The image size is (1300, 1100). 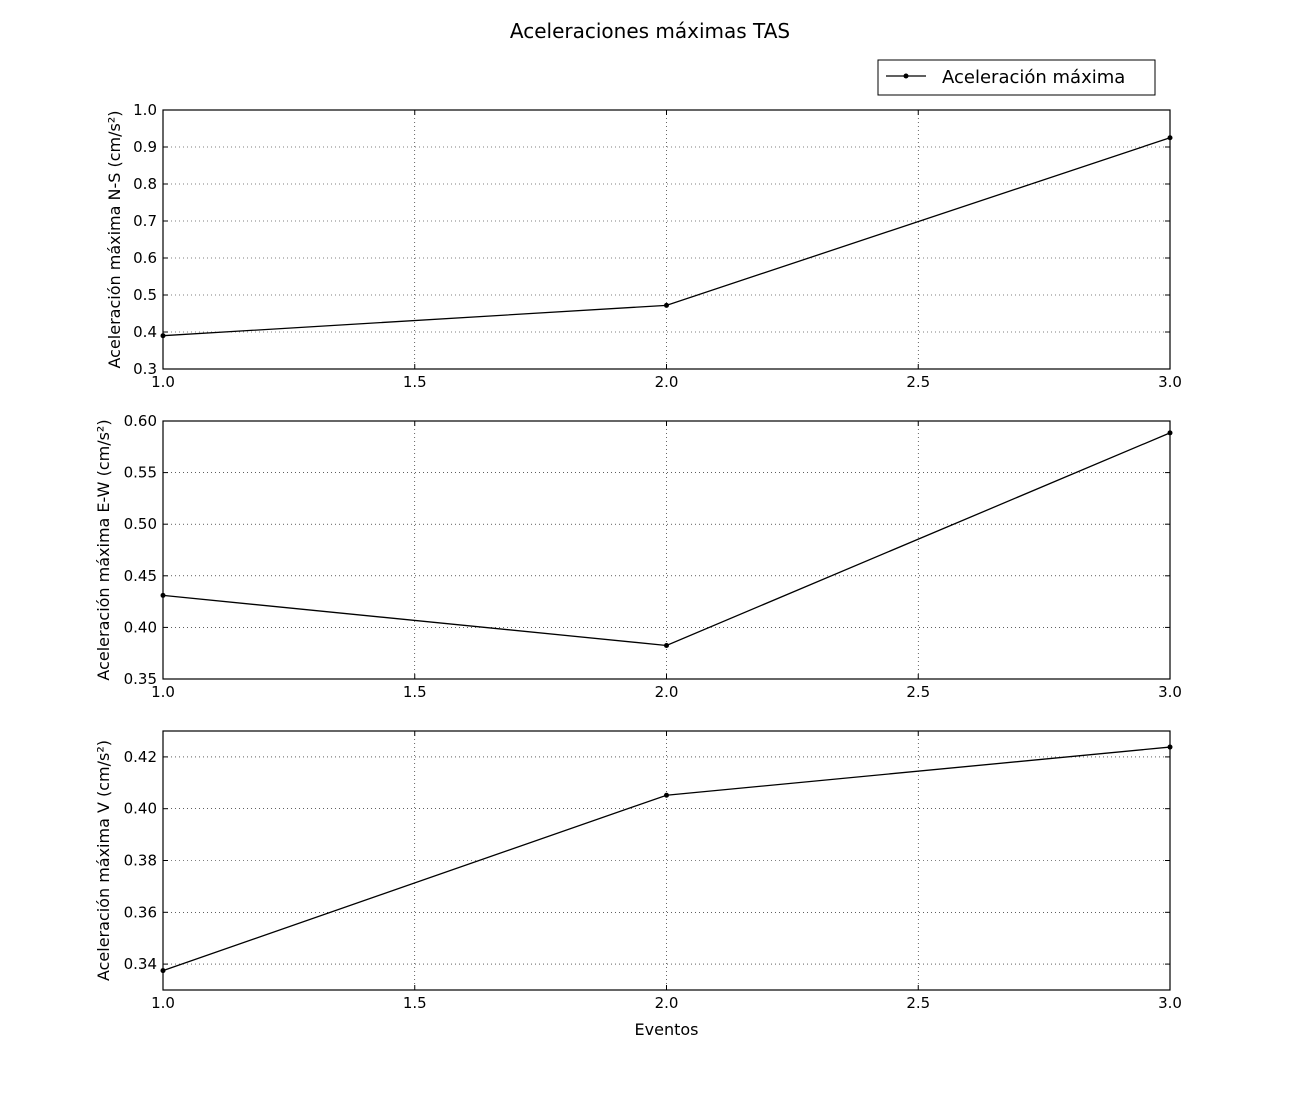 What do you see at coordinates (145, 369) in the screenshot?
I see `y-tick-label: 0.3` at bounding box center [145, 369].